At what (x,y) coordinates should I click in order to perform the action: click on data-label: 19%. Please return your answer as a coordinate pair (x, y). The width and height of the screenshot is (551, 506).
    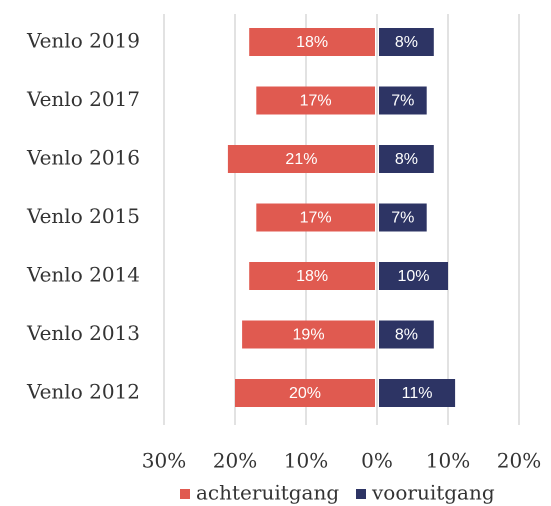
    Looking at the image, I should click on (309, 335).